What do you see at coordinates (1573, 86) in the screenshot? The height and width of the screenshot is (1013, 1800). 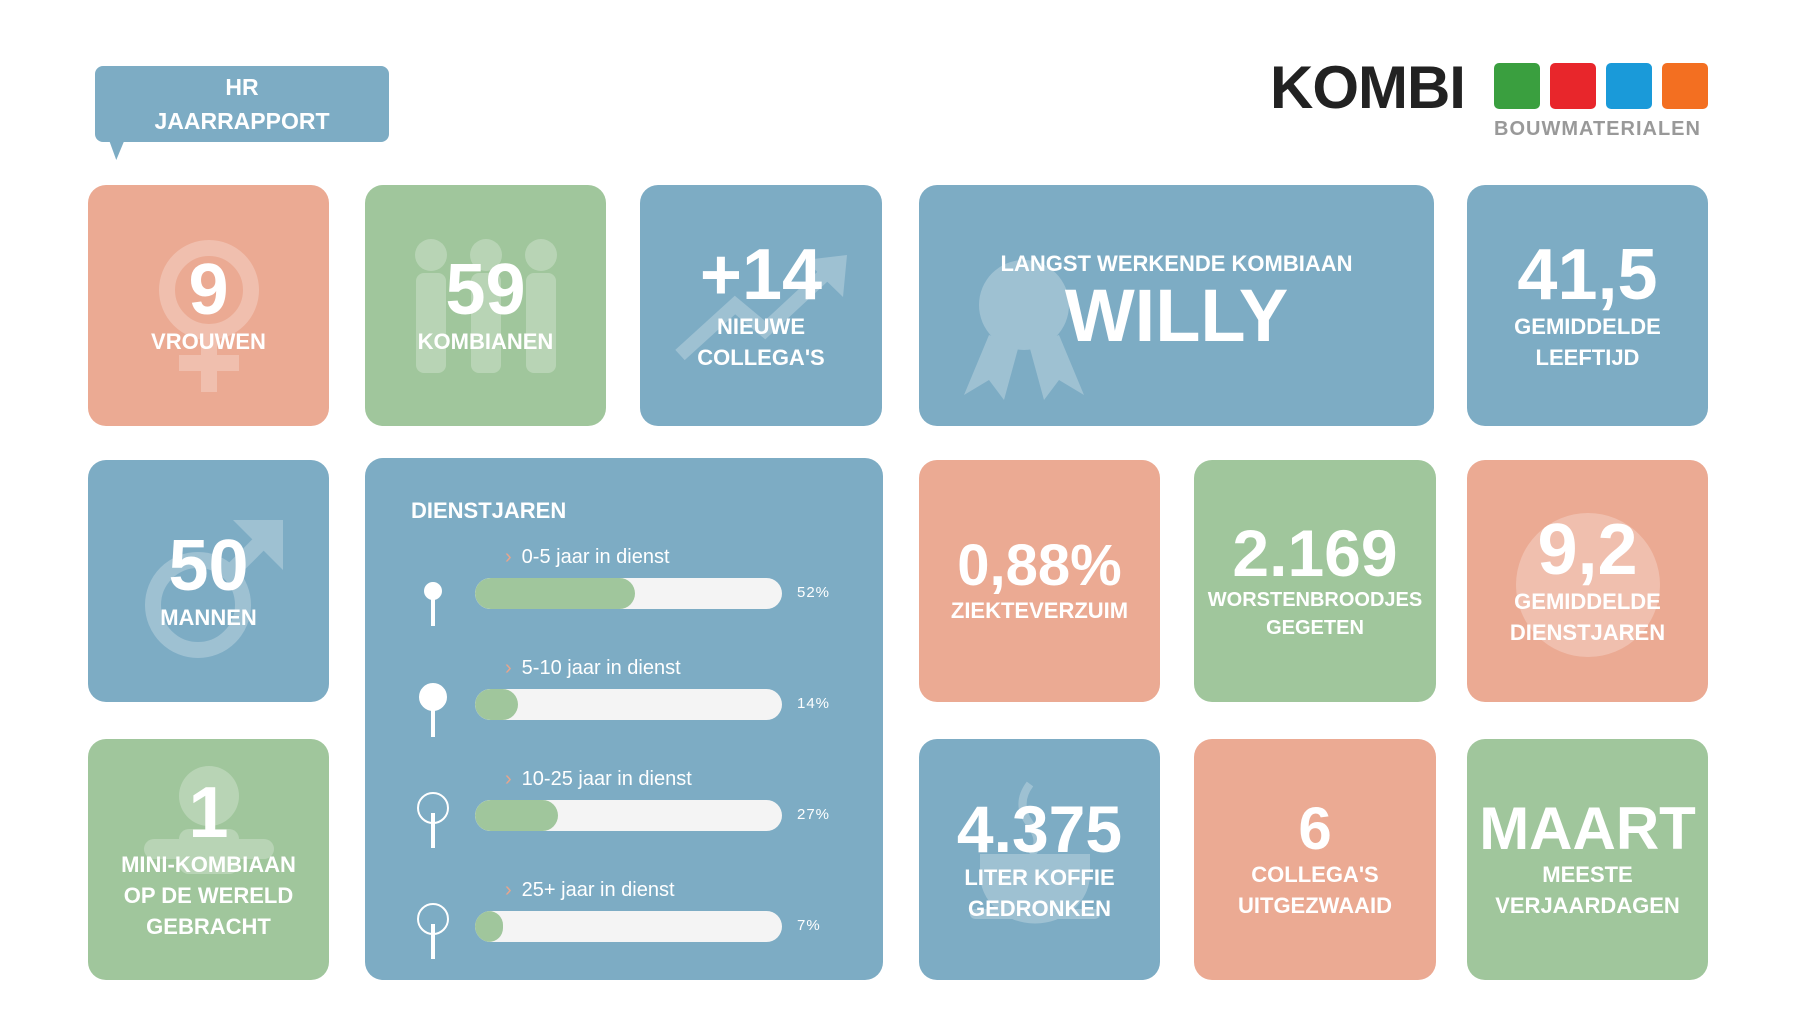 I see `helmet-icon` at bounding box center [1573, 86].